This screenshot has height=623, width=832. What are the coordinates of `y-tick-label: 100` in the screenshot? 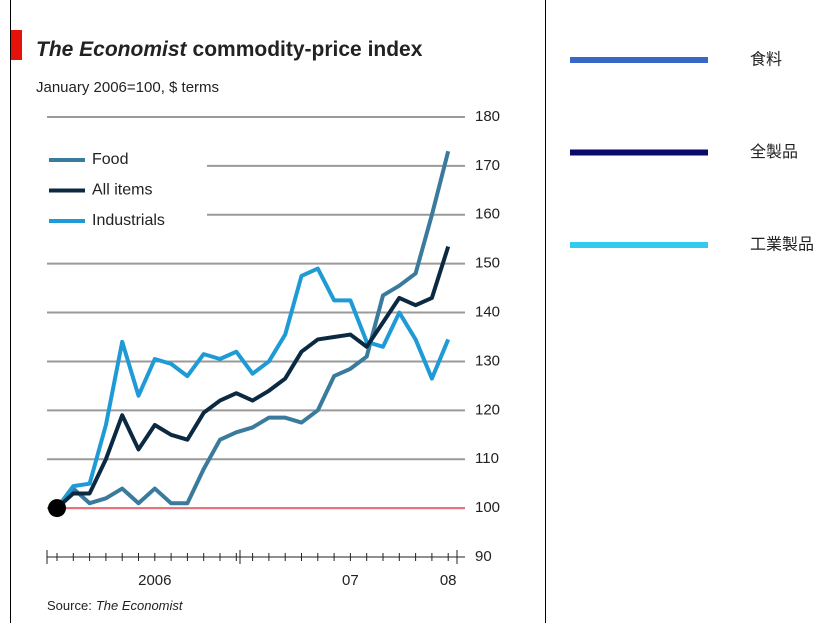 It's located at (487, 507).